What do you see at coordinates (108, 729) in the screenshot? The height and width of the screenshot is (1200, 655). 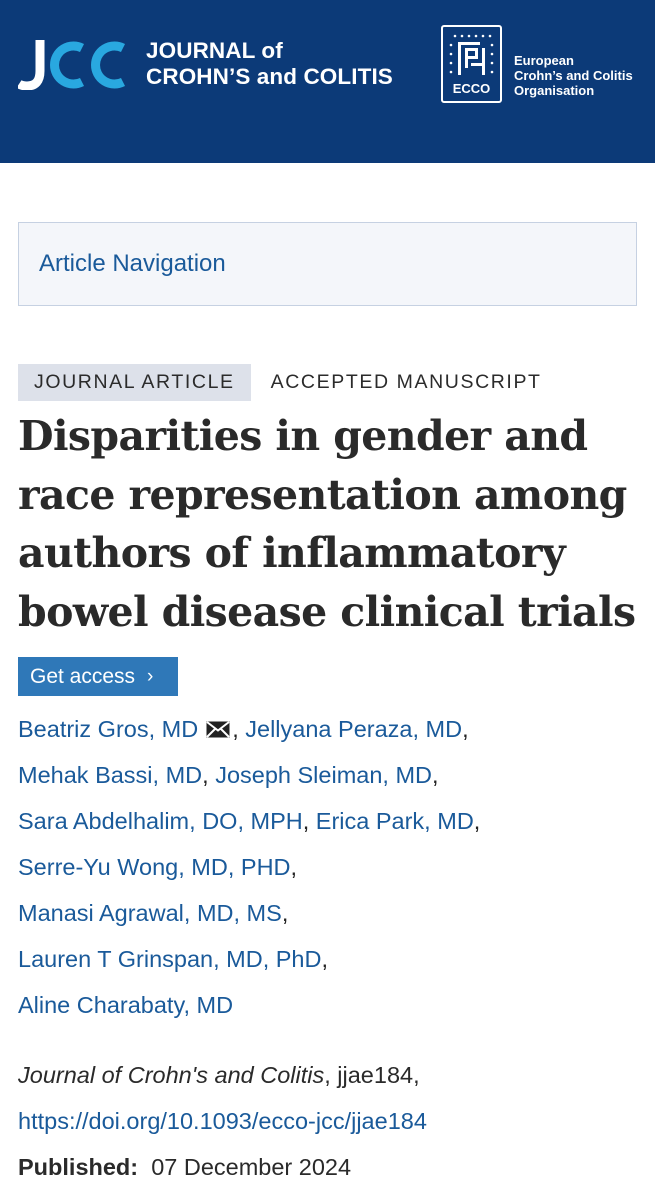 I see `author-link: Beatriz Gros, MD` at bounding box center [108, 729].